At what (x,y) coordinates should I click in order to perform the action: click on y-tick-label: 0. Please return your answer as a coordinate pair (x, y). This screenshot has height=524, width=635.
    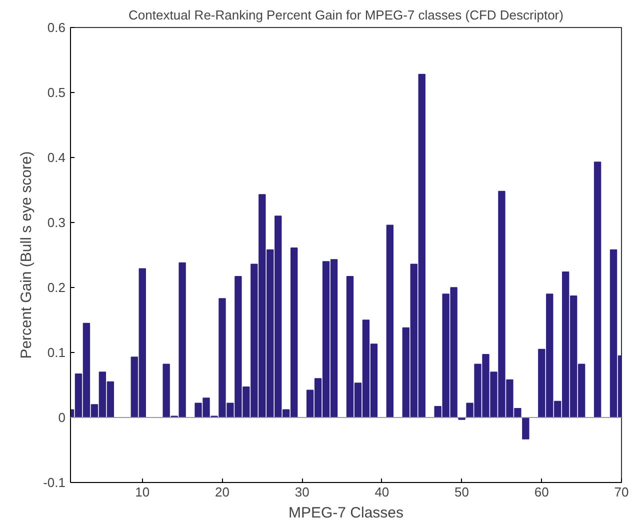
    Looking at the image, I should click on (62, 417).